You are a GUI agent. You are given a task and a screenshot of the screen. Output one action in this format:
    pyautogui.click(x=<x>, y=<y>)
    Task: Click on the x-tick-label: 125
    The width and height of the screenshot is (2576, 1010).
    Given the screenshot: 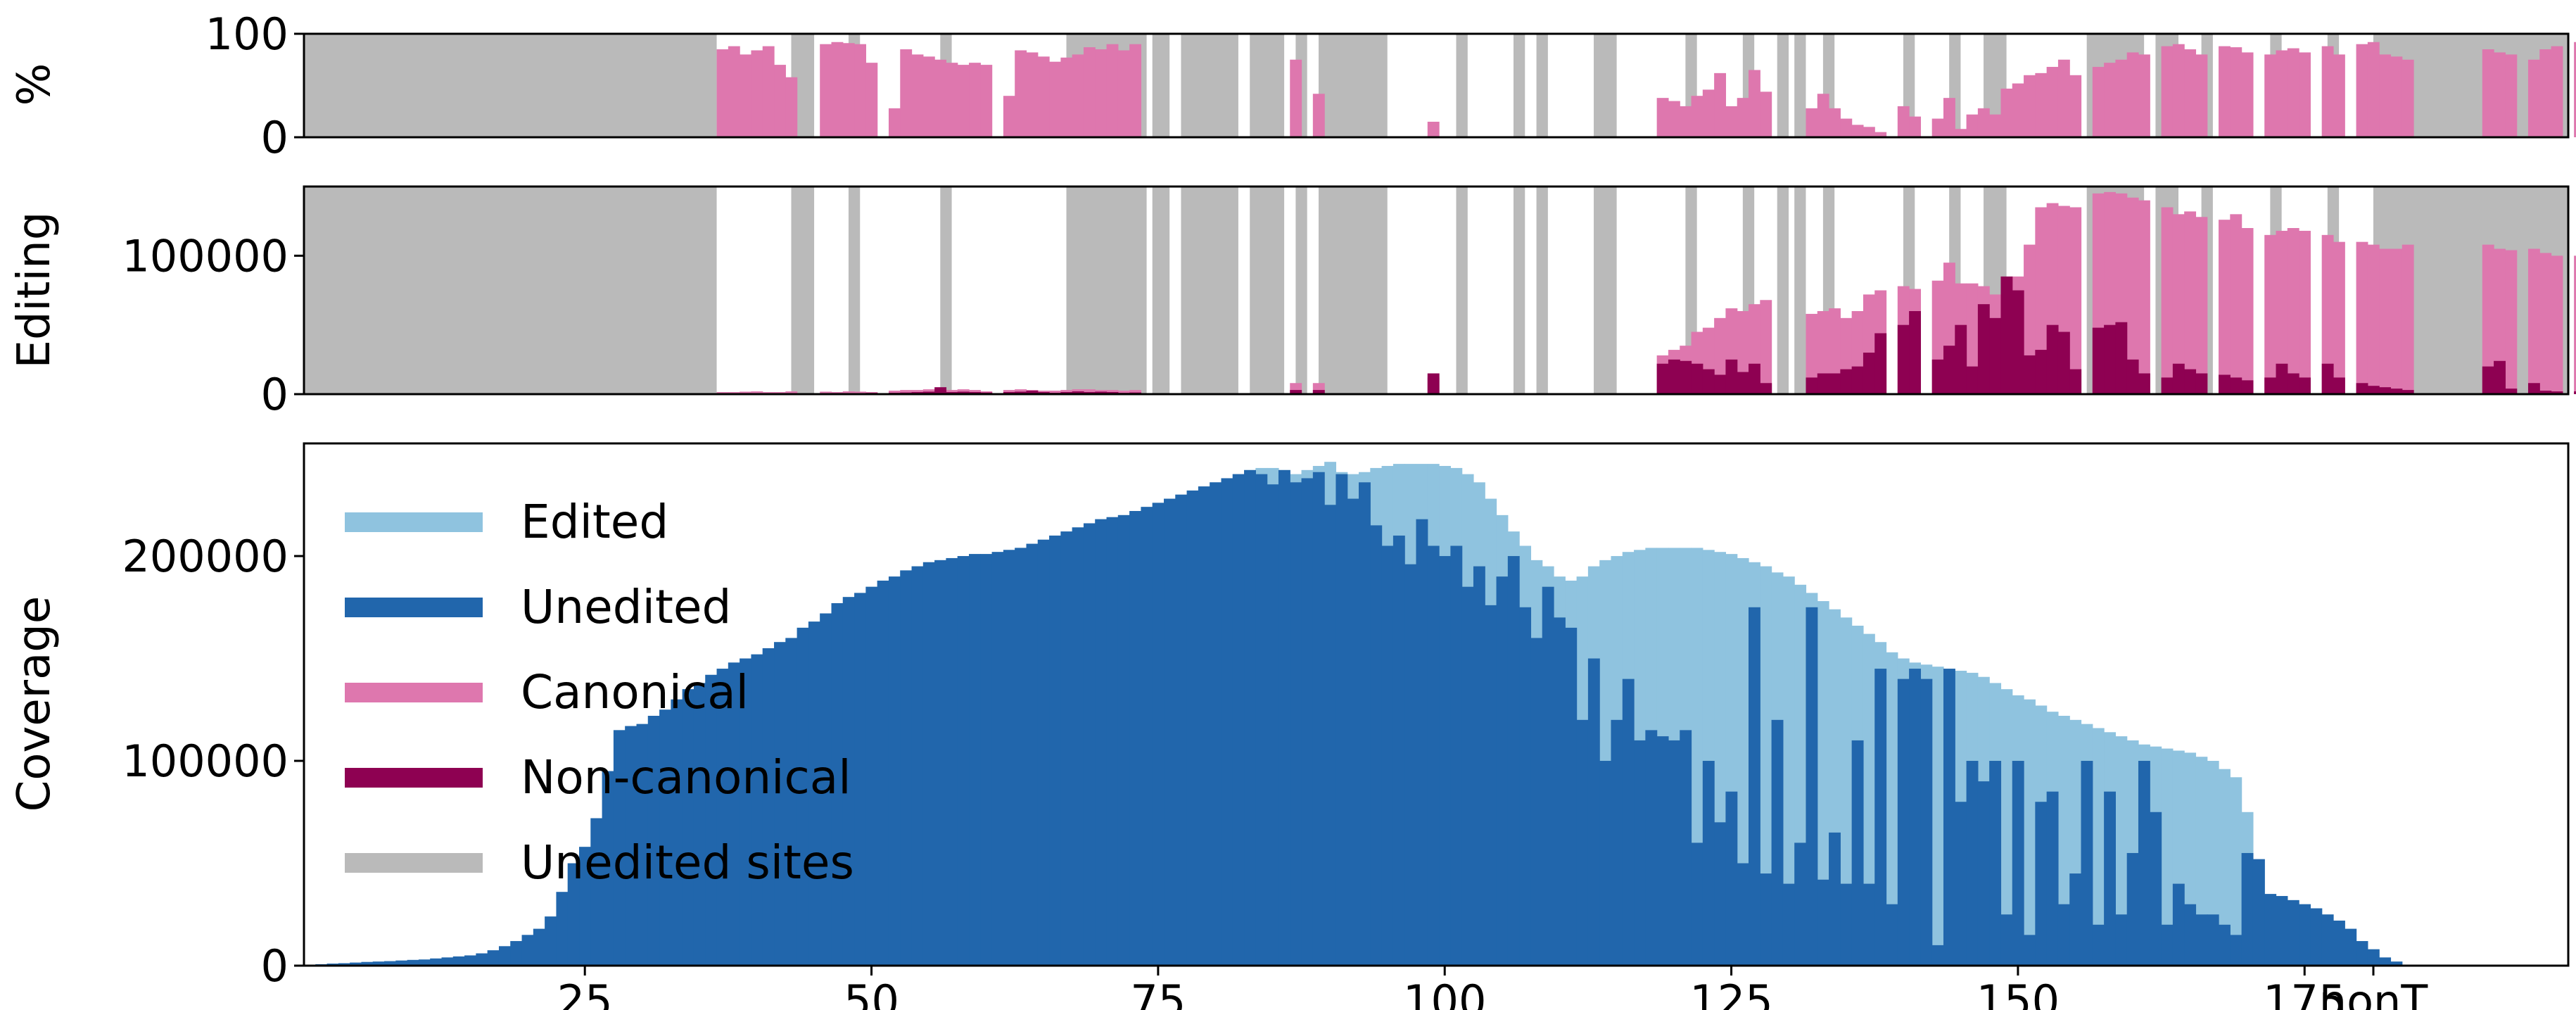 What is the action you would take?
    pyautogui.click(x=1730, y=993)
    